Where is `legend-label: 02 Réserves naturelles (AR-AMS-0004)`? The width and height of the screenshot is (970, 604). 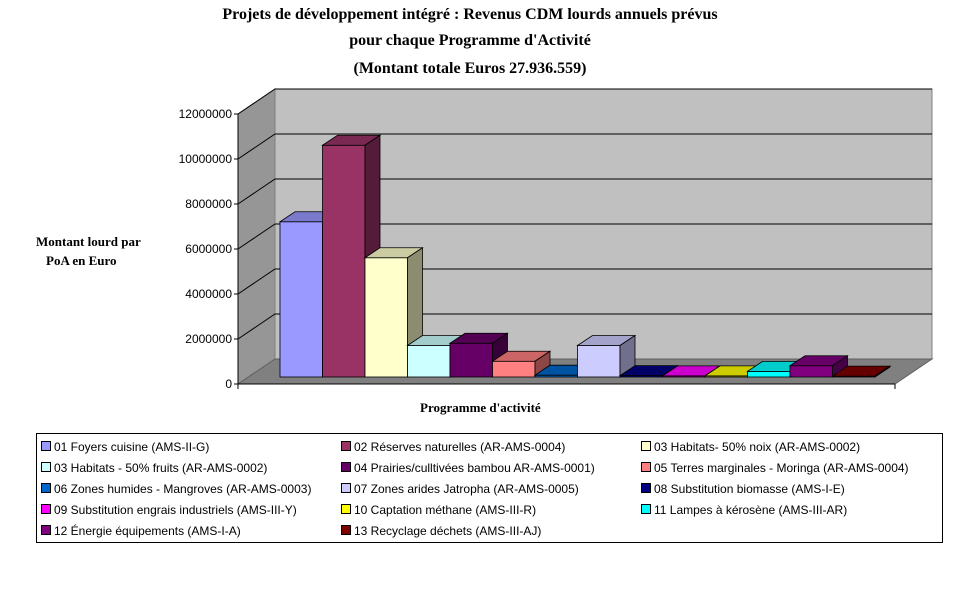
legend-label: 02 Réserves naturelles (AR-AMS-0004) is located at coordinates (460, 446).